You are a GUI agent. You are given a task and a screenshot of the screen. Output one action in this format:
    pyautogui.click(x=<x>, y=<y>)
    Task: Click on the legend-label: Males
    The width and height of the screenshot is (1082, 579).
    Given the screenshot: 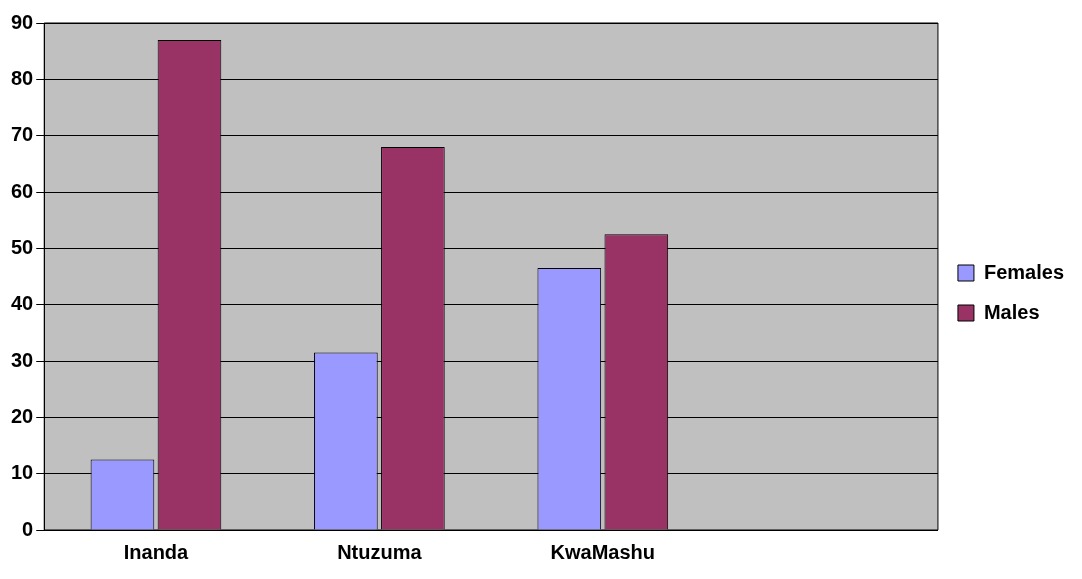 What is the action you would take?
    pyautogui.click(x=1011, y=311)
    